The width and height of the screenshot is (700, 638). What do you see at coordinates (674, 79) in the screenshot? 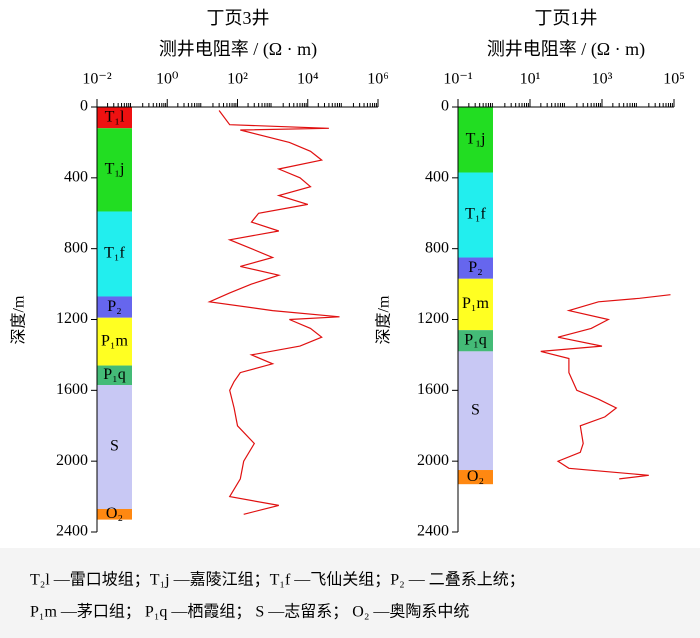
I see `x-tick-label: 10⁵` at bounding box center [674, 79].